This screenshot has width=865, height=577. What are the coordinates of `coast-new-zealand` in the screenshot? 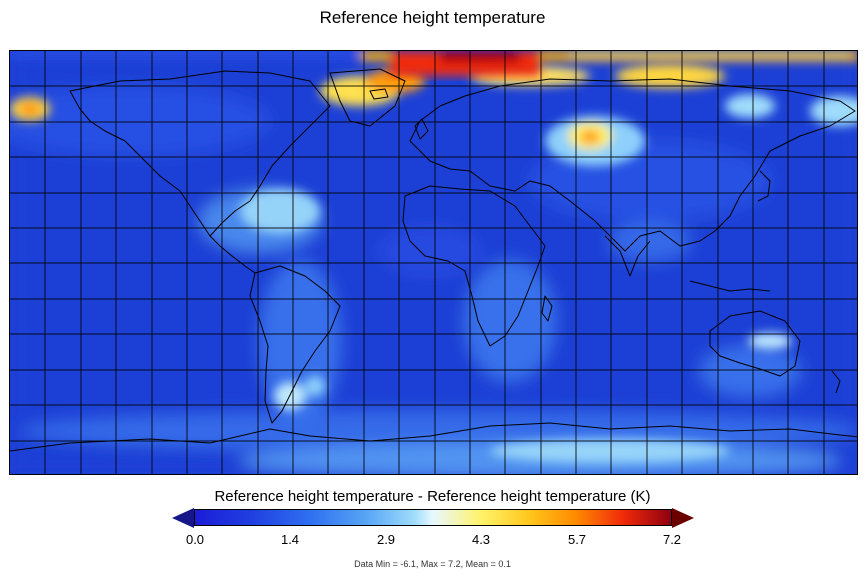 It's located at (836, 382).